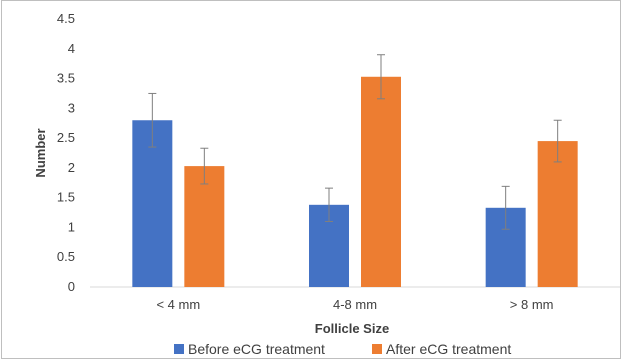  I want to click on y-tick-label: 1.5, so click(66, 197).